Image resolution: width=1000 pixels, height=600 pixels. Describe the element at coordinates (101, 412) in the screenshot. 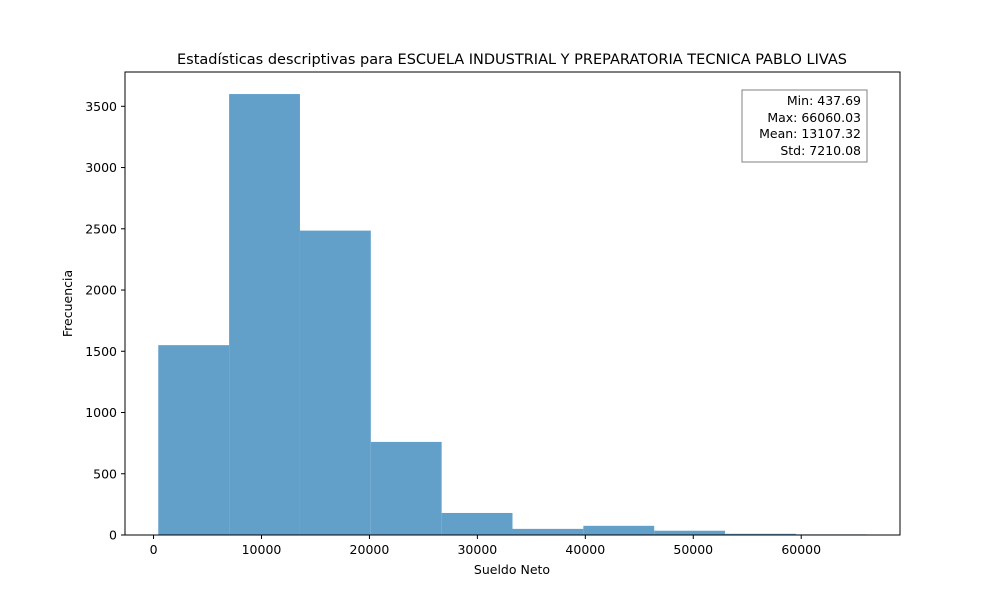

I see `y-tick-label: 1000` at that location.